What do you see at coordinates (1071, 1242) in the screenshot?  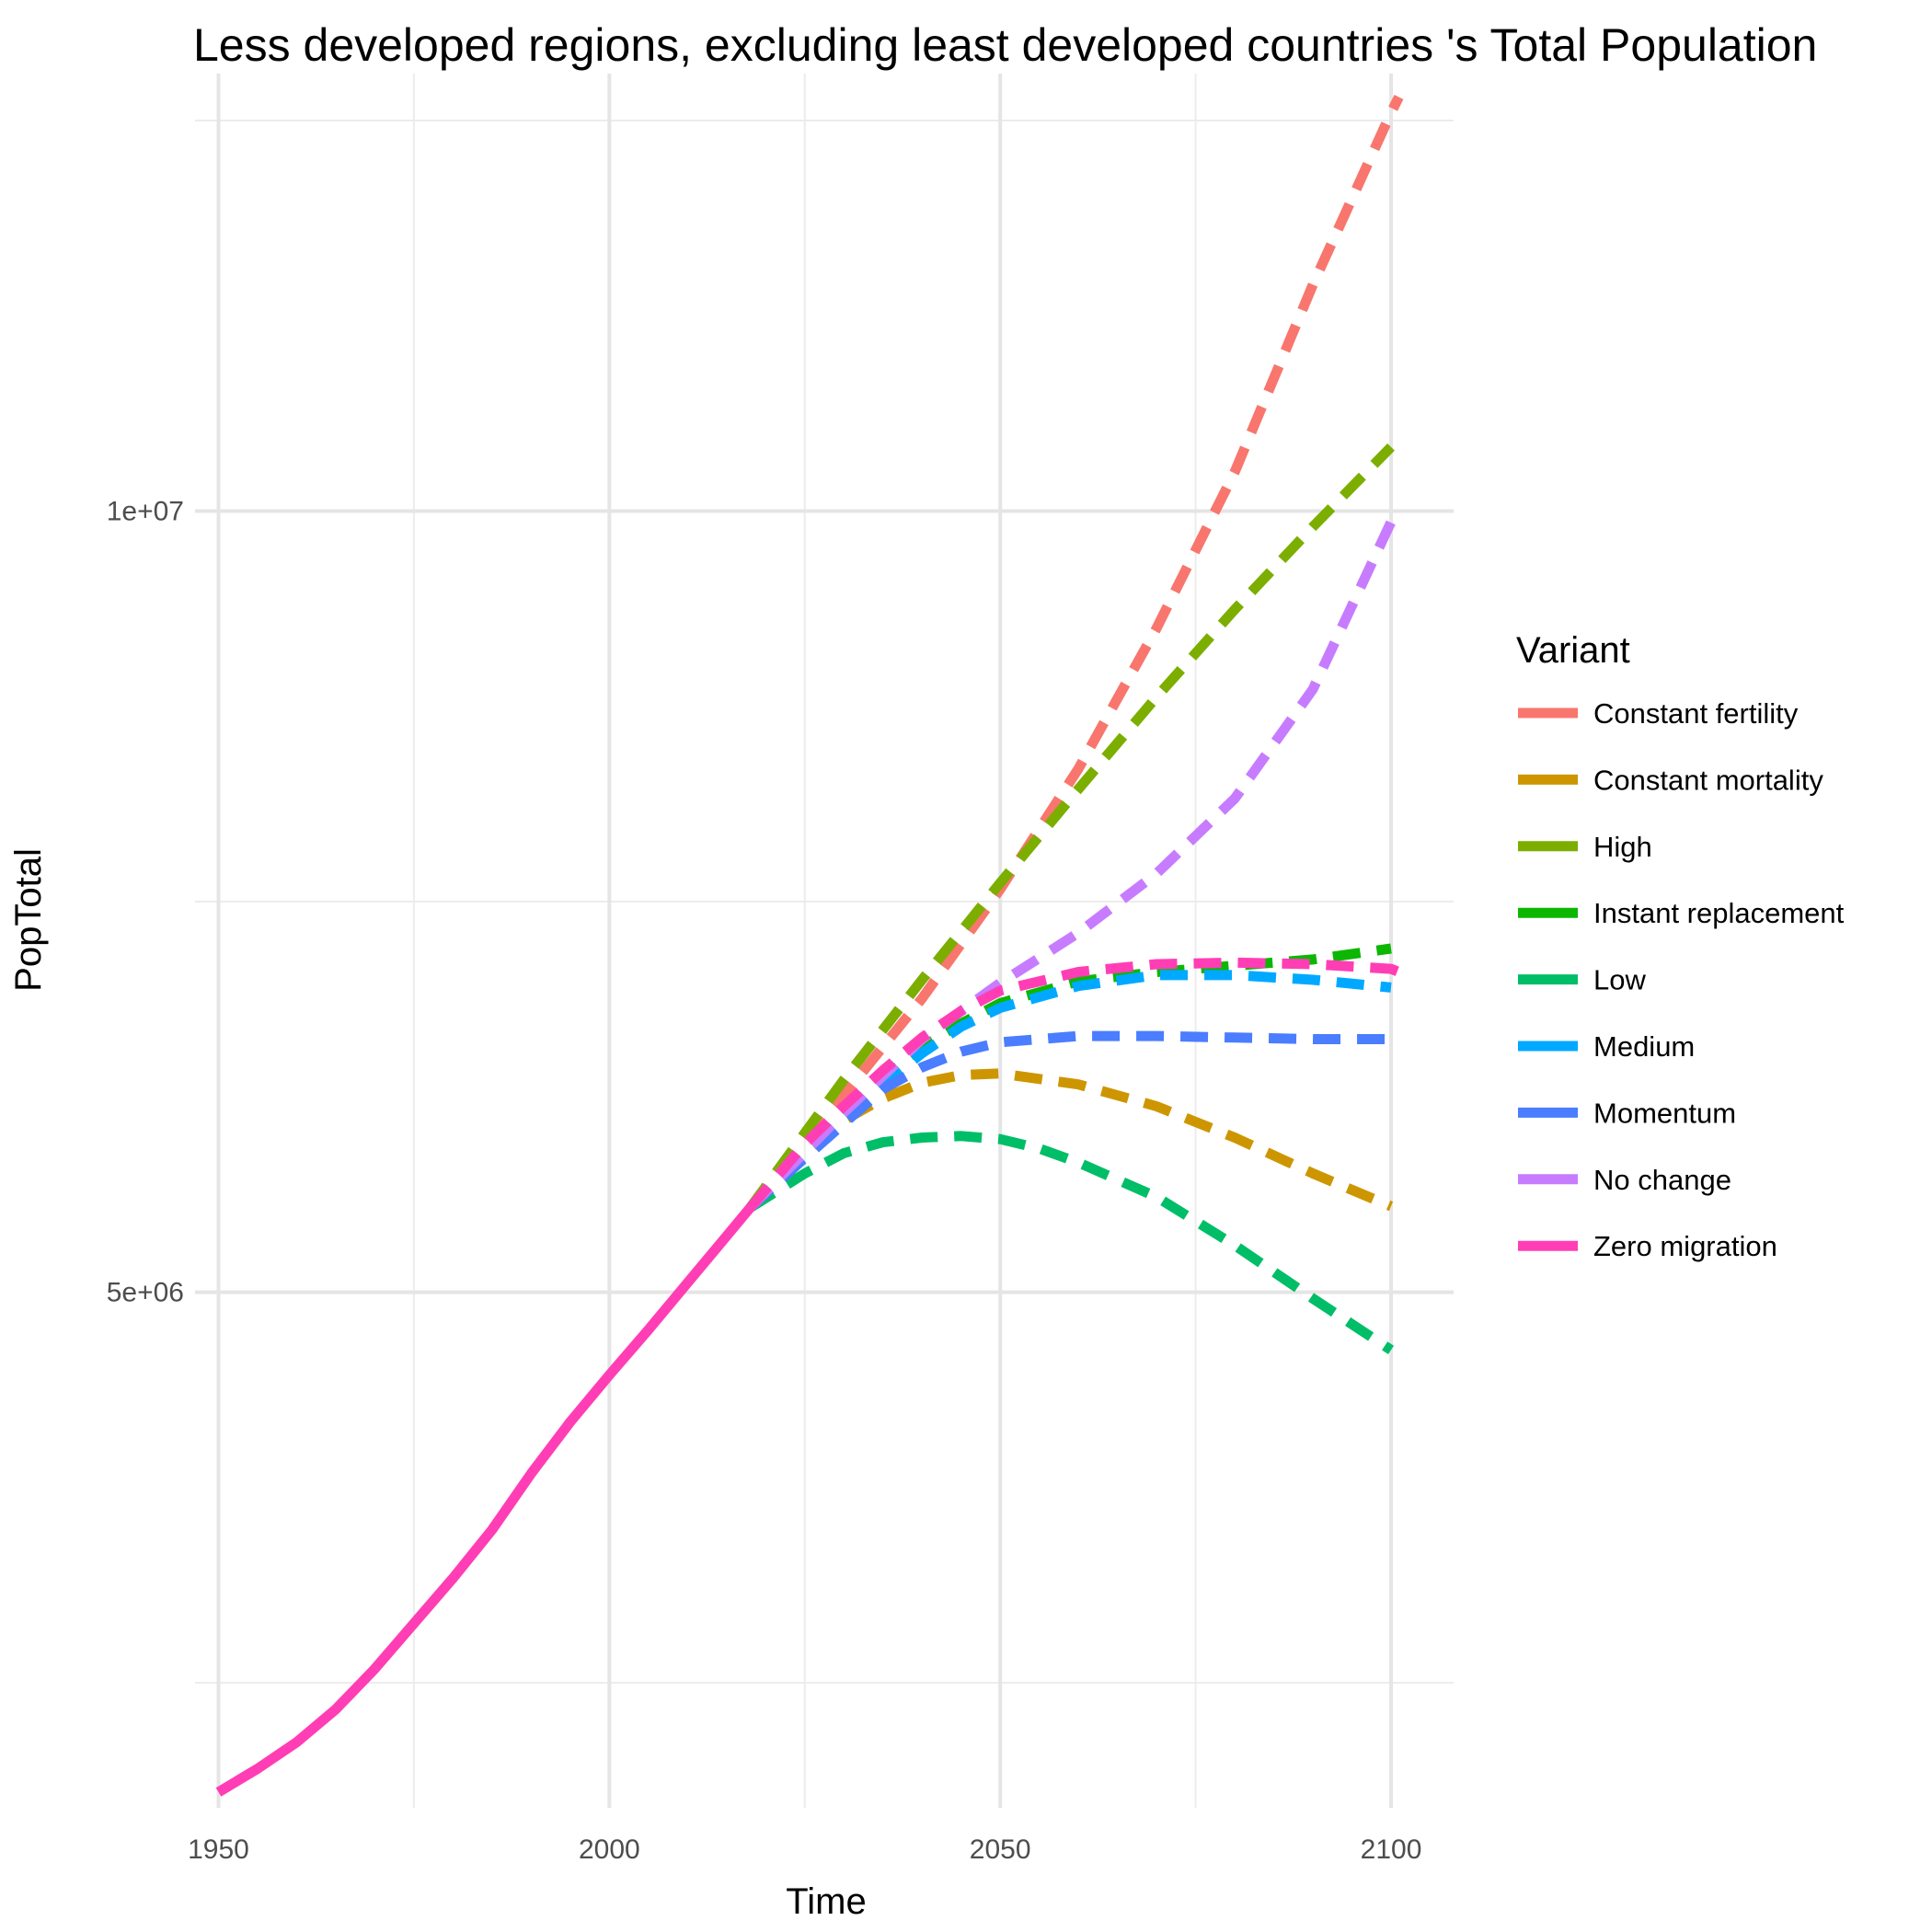 I see `series-line-low` at bounding box center [1071, 1242].